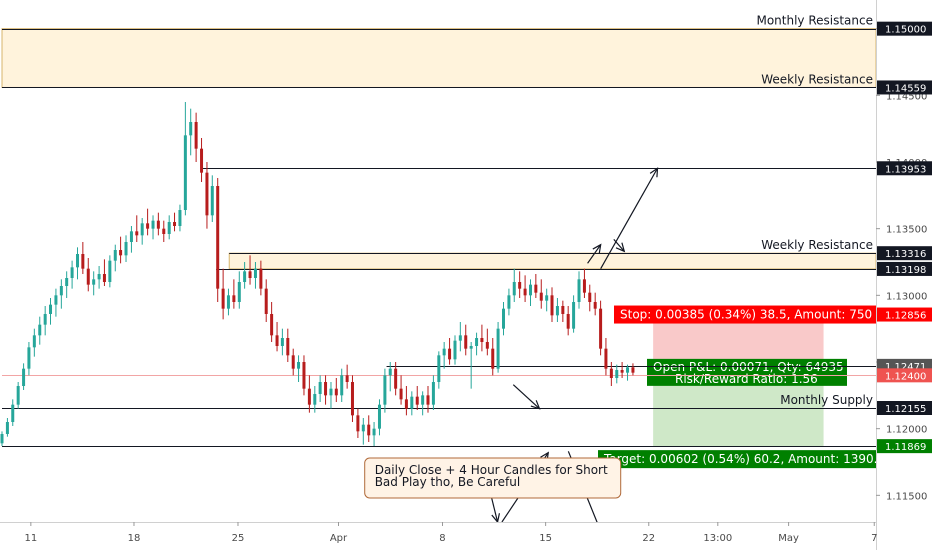 This screenshot has width=932, height=550. I want to click on x-tick-label: 11, so click(30, 538).